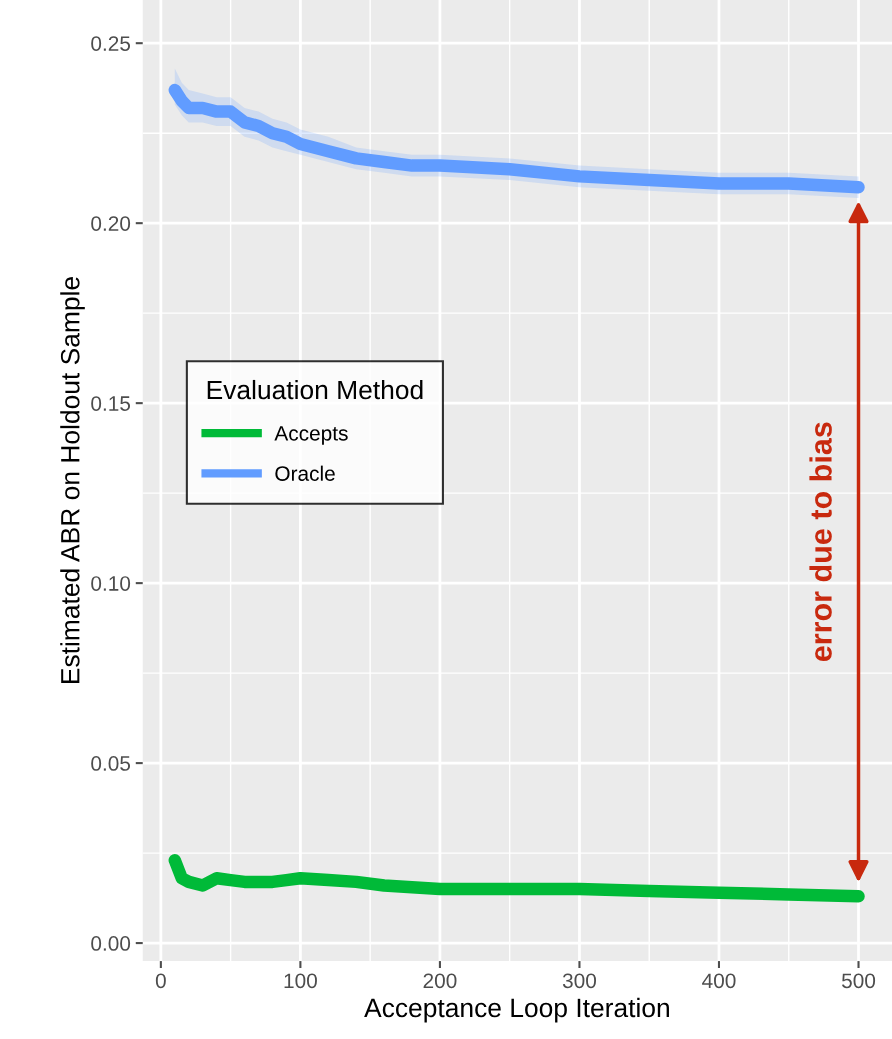 Image resolution: width=892 pixels, height=1039 pixels. Describe the element at coordinates (111, 43) in the screenshot. I see `y-tick-label: 0.25` at that location.